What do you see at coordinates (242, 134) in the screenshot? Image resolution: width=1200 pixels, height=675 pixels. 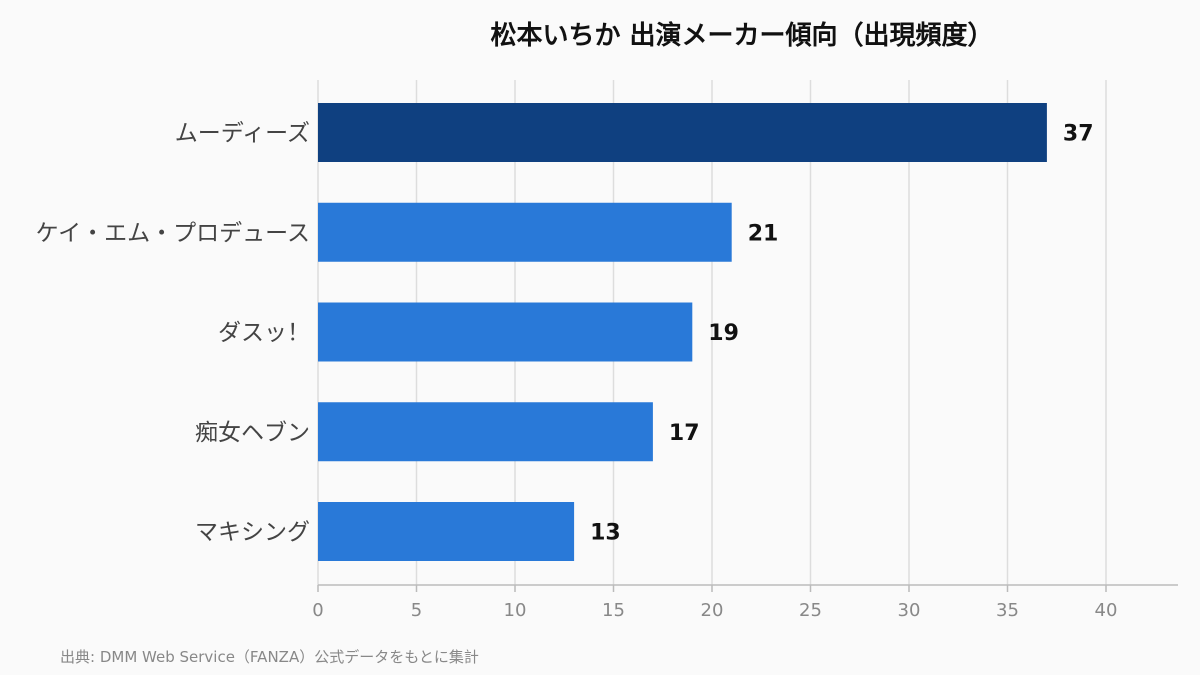 I see `category-label: ムーディーズ` at bounding box center [242, 134].